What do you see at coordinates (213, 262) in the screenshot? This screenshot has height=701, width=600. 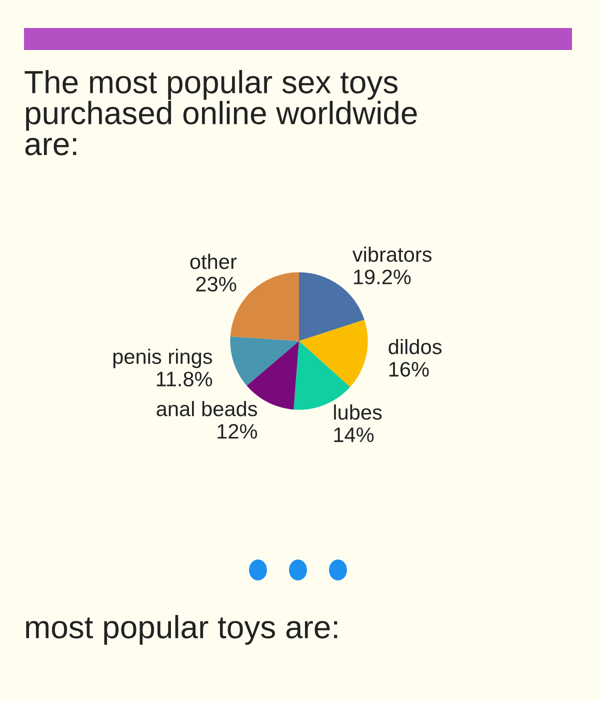 I see `slice-label: other` at bounding box center [213, 262].